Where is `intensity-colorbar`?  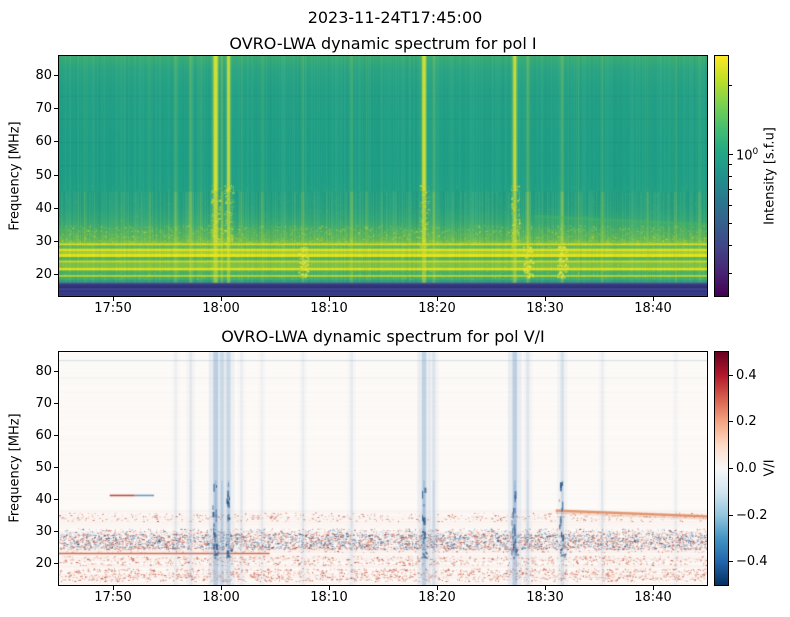
intensity-colorbar is located at coordinates (721, 176).